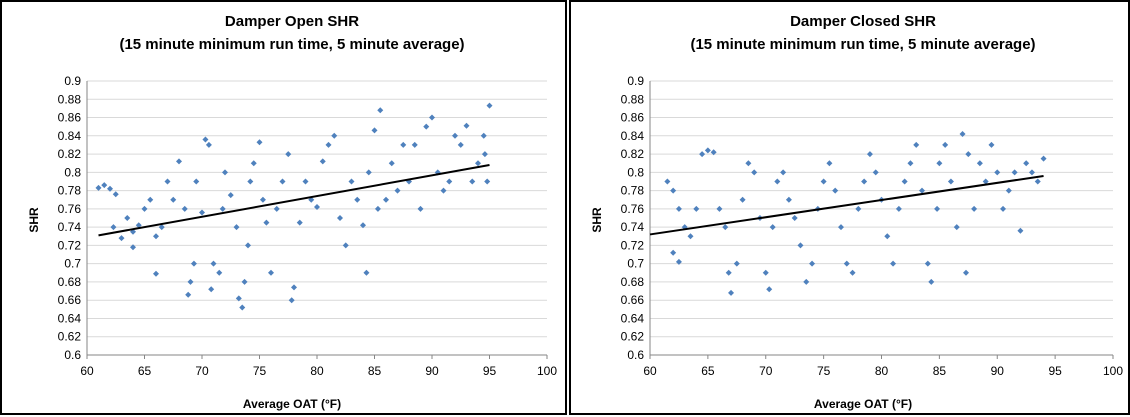  I want to click on y-tick-label: 0.84, so click(70, 136).